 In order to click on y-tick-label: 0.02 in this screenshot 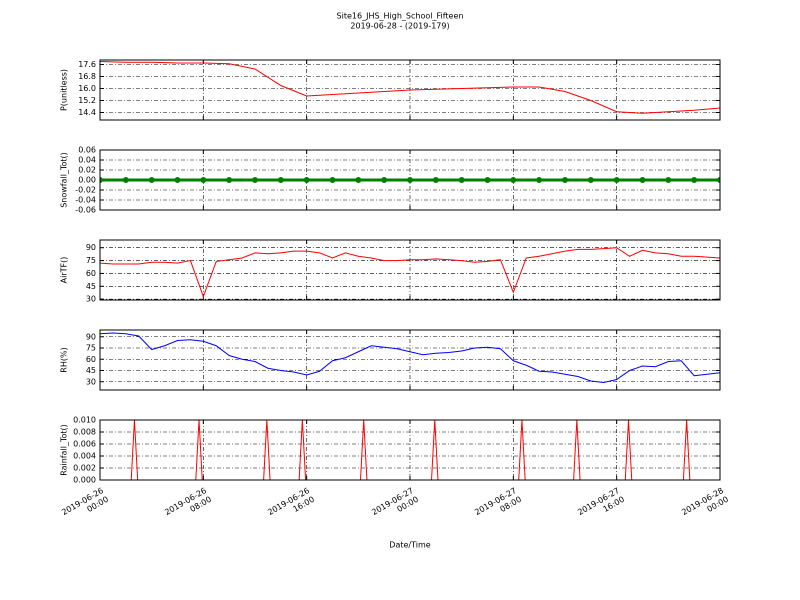, I will do `click(87, 170)`.